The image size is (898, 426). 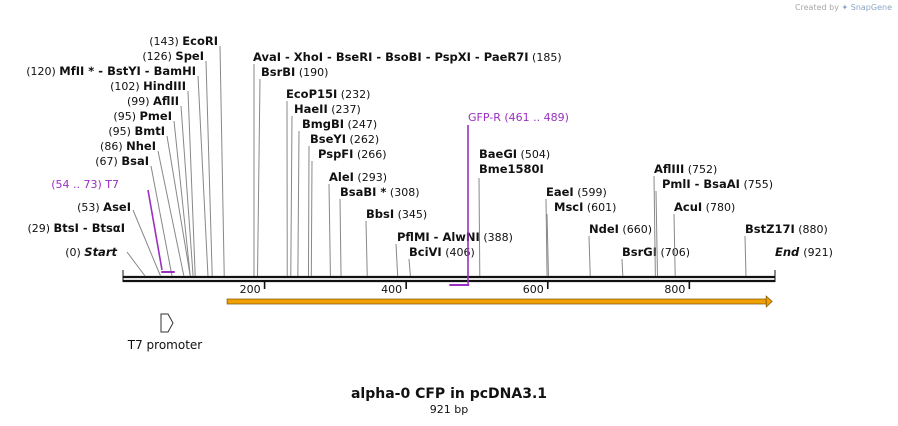 What do you see at coordinates (136, 131) in the screenshot?
I see `enzyme-label-left: (95) BmtI` at bounding box center [136, 131].